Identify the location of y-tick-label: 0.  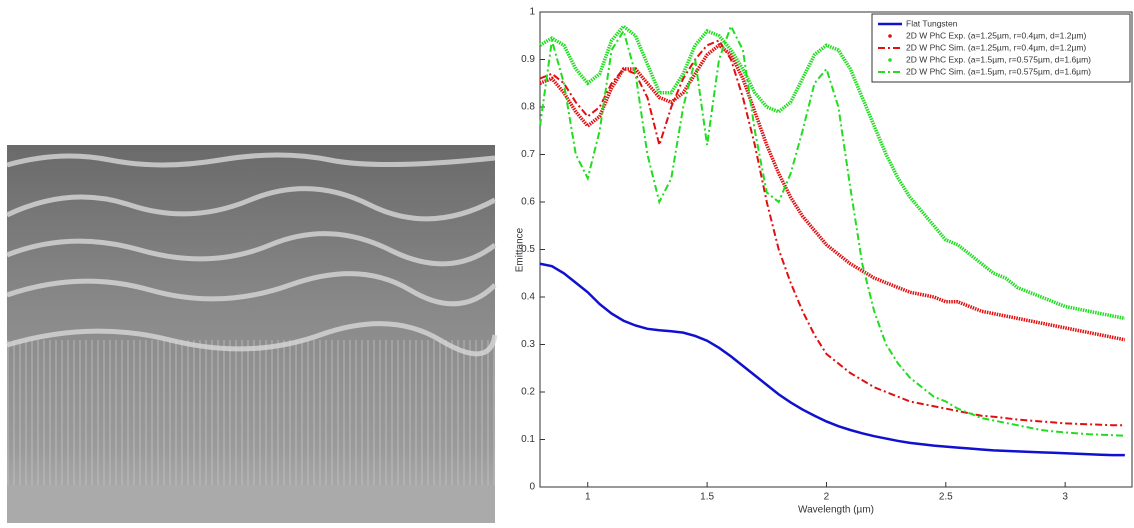
(532, 487).